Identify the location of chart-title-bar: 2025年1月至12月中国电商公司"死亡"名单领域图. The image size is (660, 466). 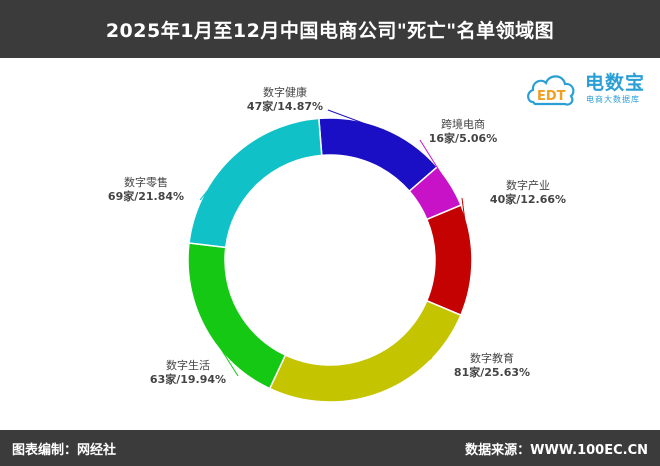
(330, 29).